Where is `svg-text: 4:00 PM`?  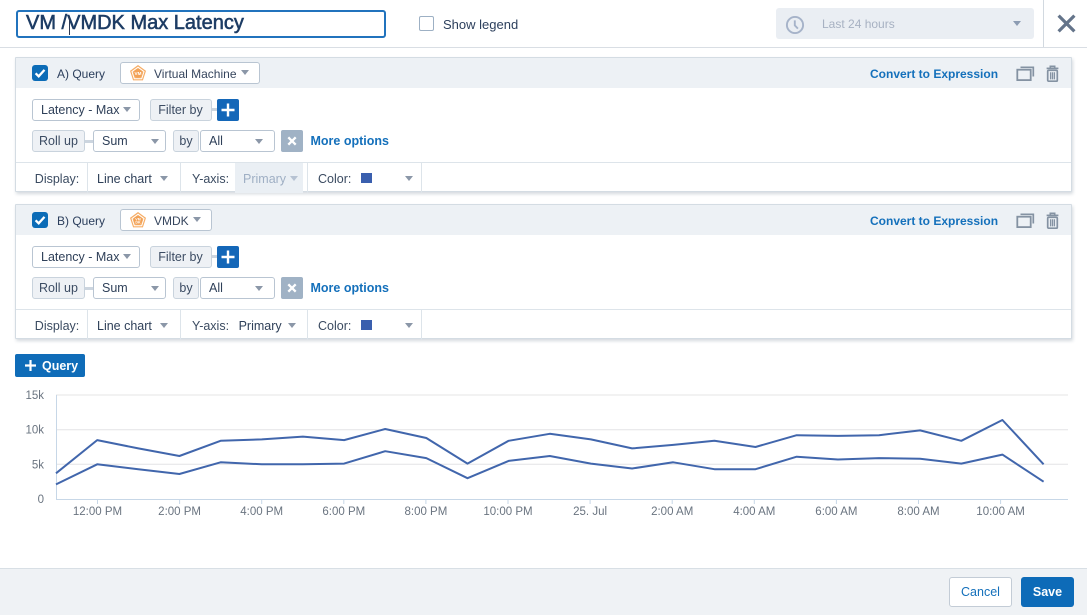 svg-text: 4:00 PM is located at coordinates (261, 512).